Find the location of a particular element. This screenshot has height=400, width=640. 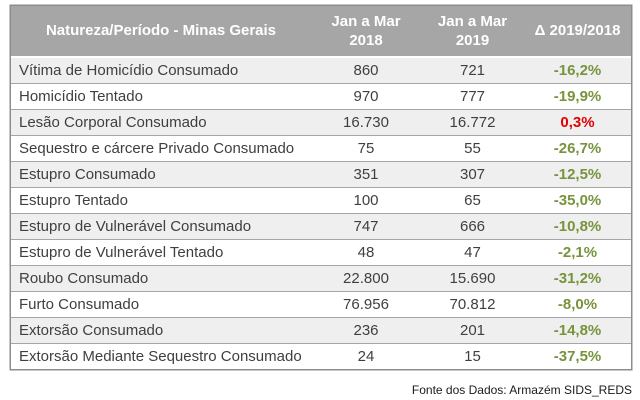

header-2018-line2: 2018 is located at coordinates (366, 40).